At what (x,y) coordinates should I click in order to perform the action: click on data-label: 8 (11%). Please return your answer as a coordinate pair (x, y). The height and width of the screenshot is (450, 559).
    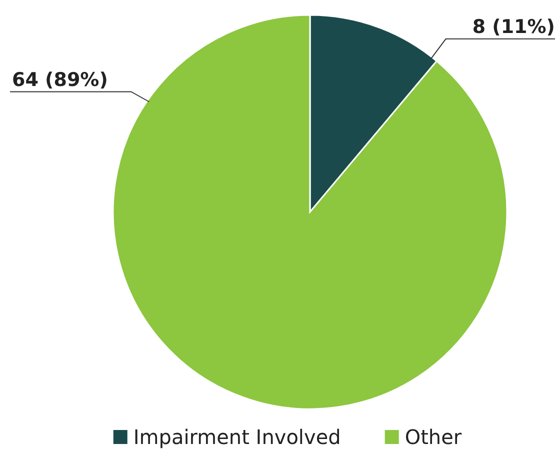
    Looking at the image, I should click on (513, 27).